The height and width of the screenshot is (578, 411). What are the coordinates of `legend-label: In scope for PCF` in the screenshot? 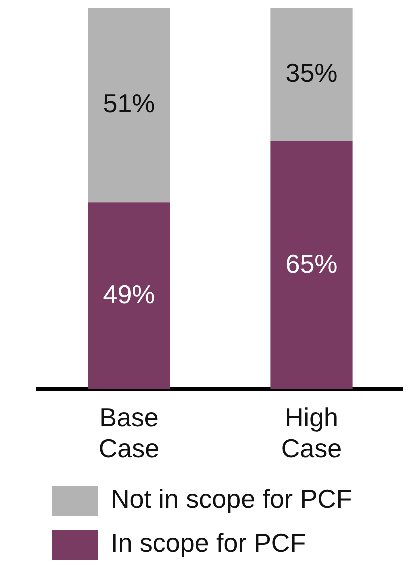 It's located at (208, 543).